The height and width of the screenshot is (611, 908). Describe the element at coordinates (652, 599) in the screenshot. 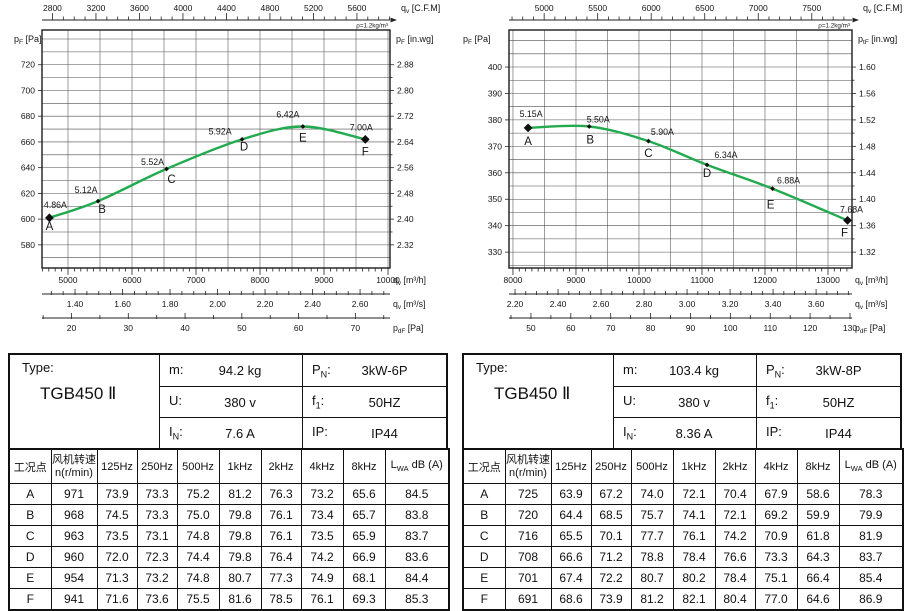

I see `table-cell: 81.2` at that location.